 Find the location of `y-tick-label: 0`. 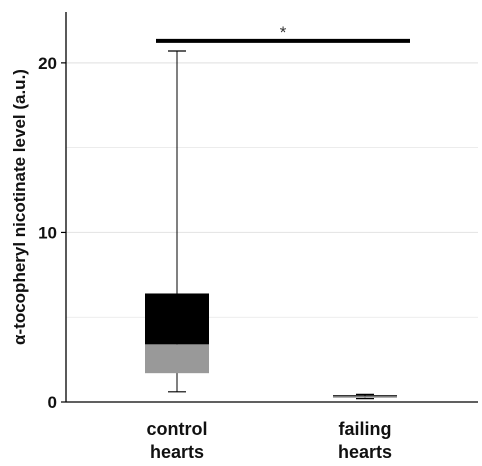

y-tick-label: 0 is located at coordinates (52, 402).